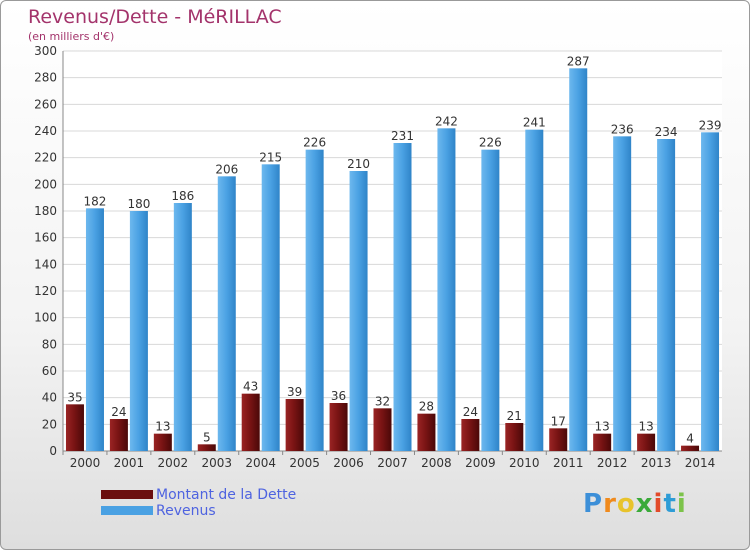 Image resolution: width=750 pixels, height=550 pixels. Describe the element at coordinates (480, 463) in the screenshot. I see `x-tick-label: 2009` at that location.